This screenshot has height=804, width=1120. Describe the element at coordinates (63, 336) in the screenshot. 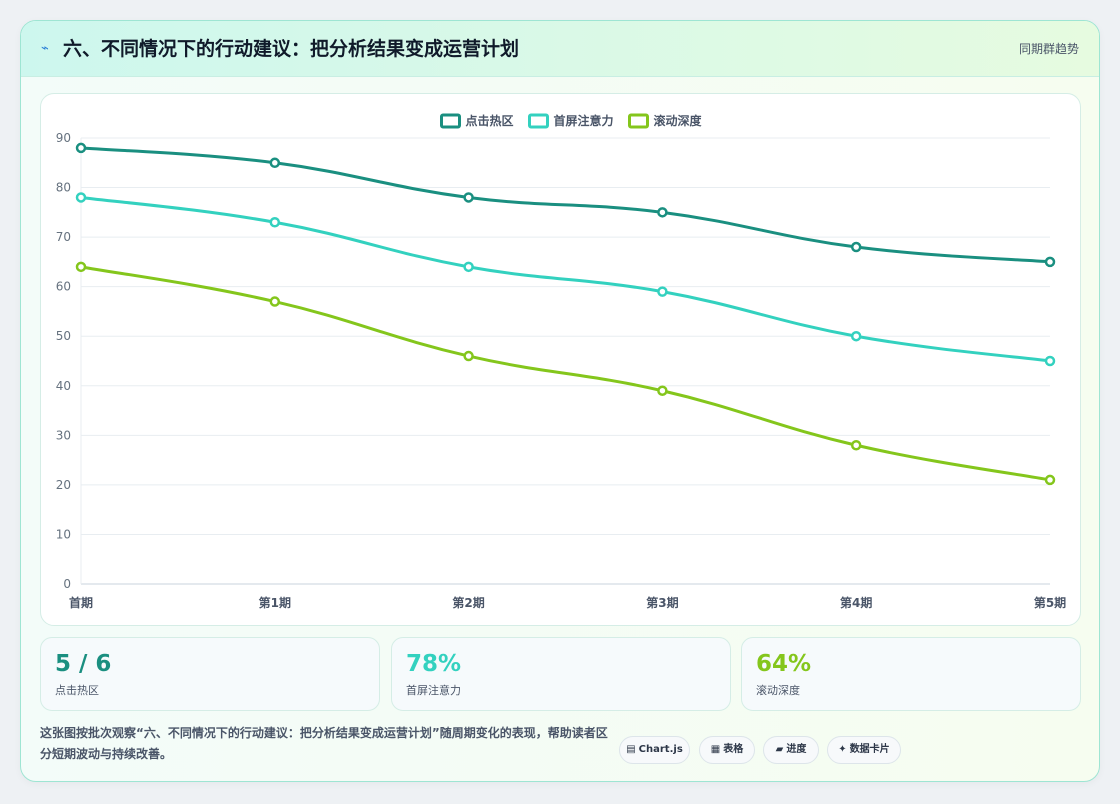

I see `y-tick-label: 50` at that location.